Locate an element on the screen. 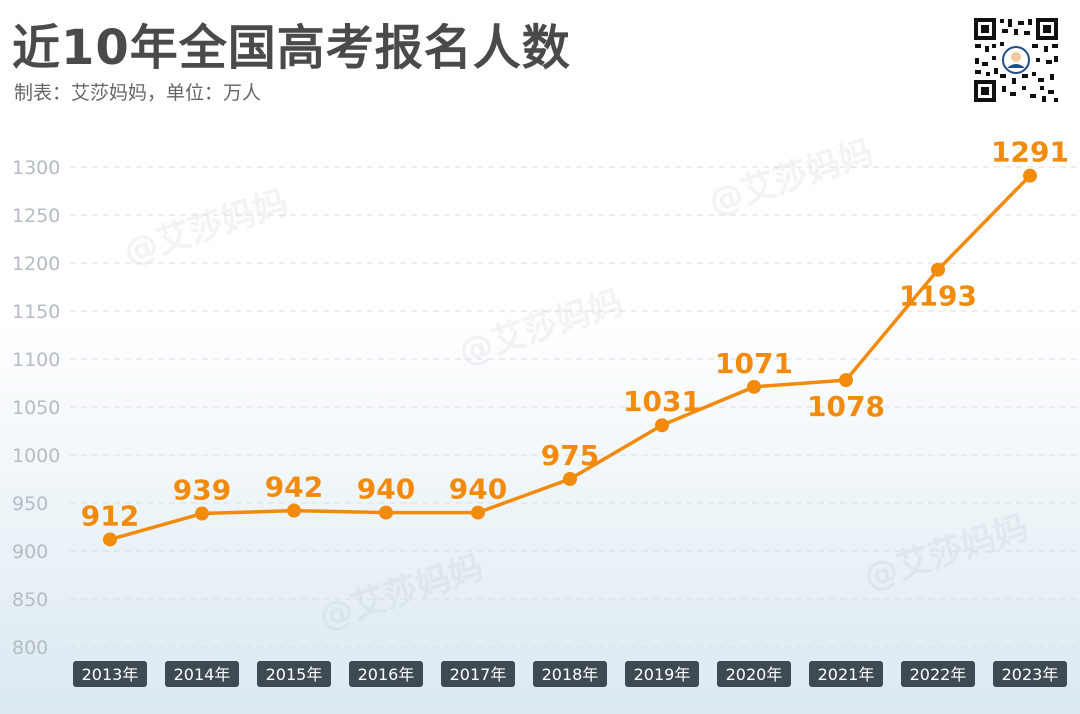 The height and width of the screenshot is (714, 1080). x-tick-label: 2016年 is located at coordinates (386, 674).